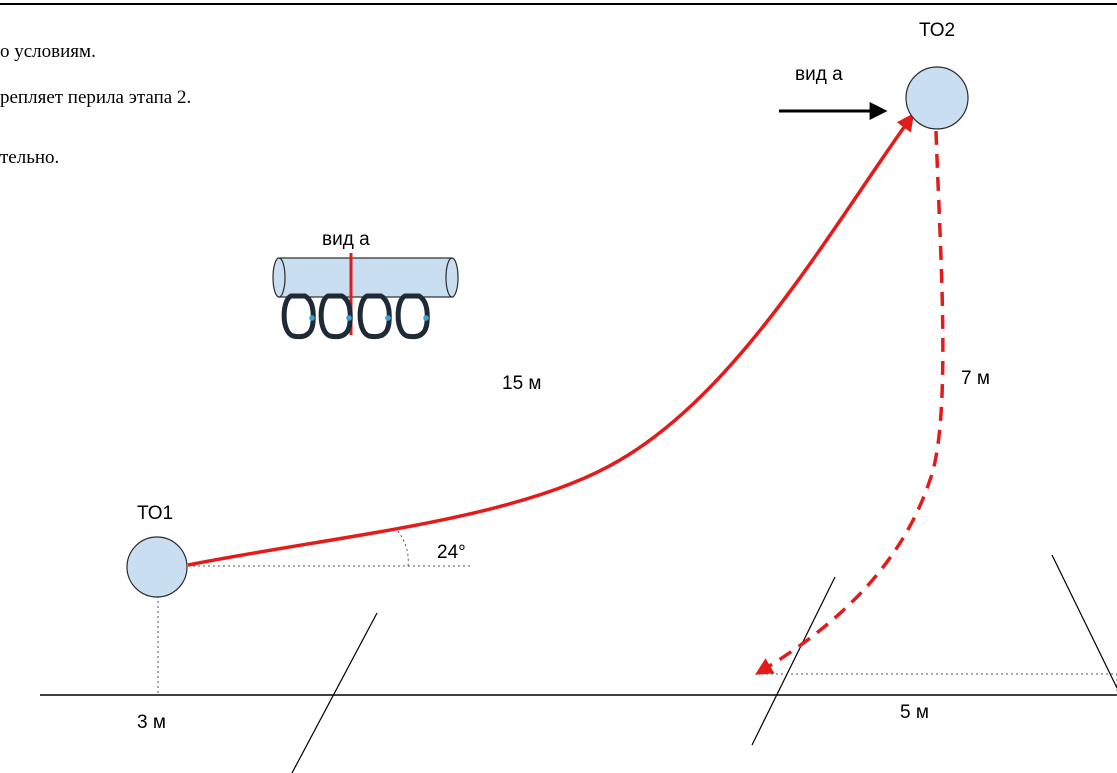 This screenshot has height=773, width=1117. What do you see at coordinates (849, 402) in the screenshot?
I see `rope-to2-descent` at bounding box center [849, 402].